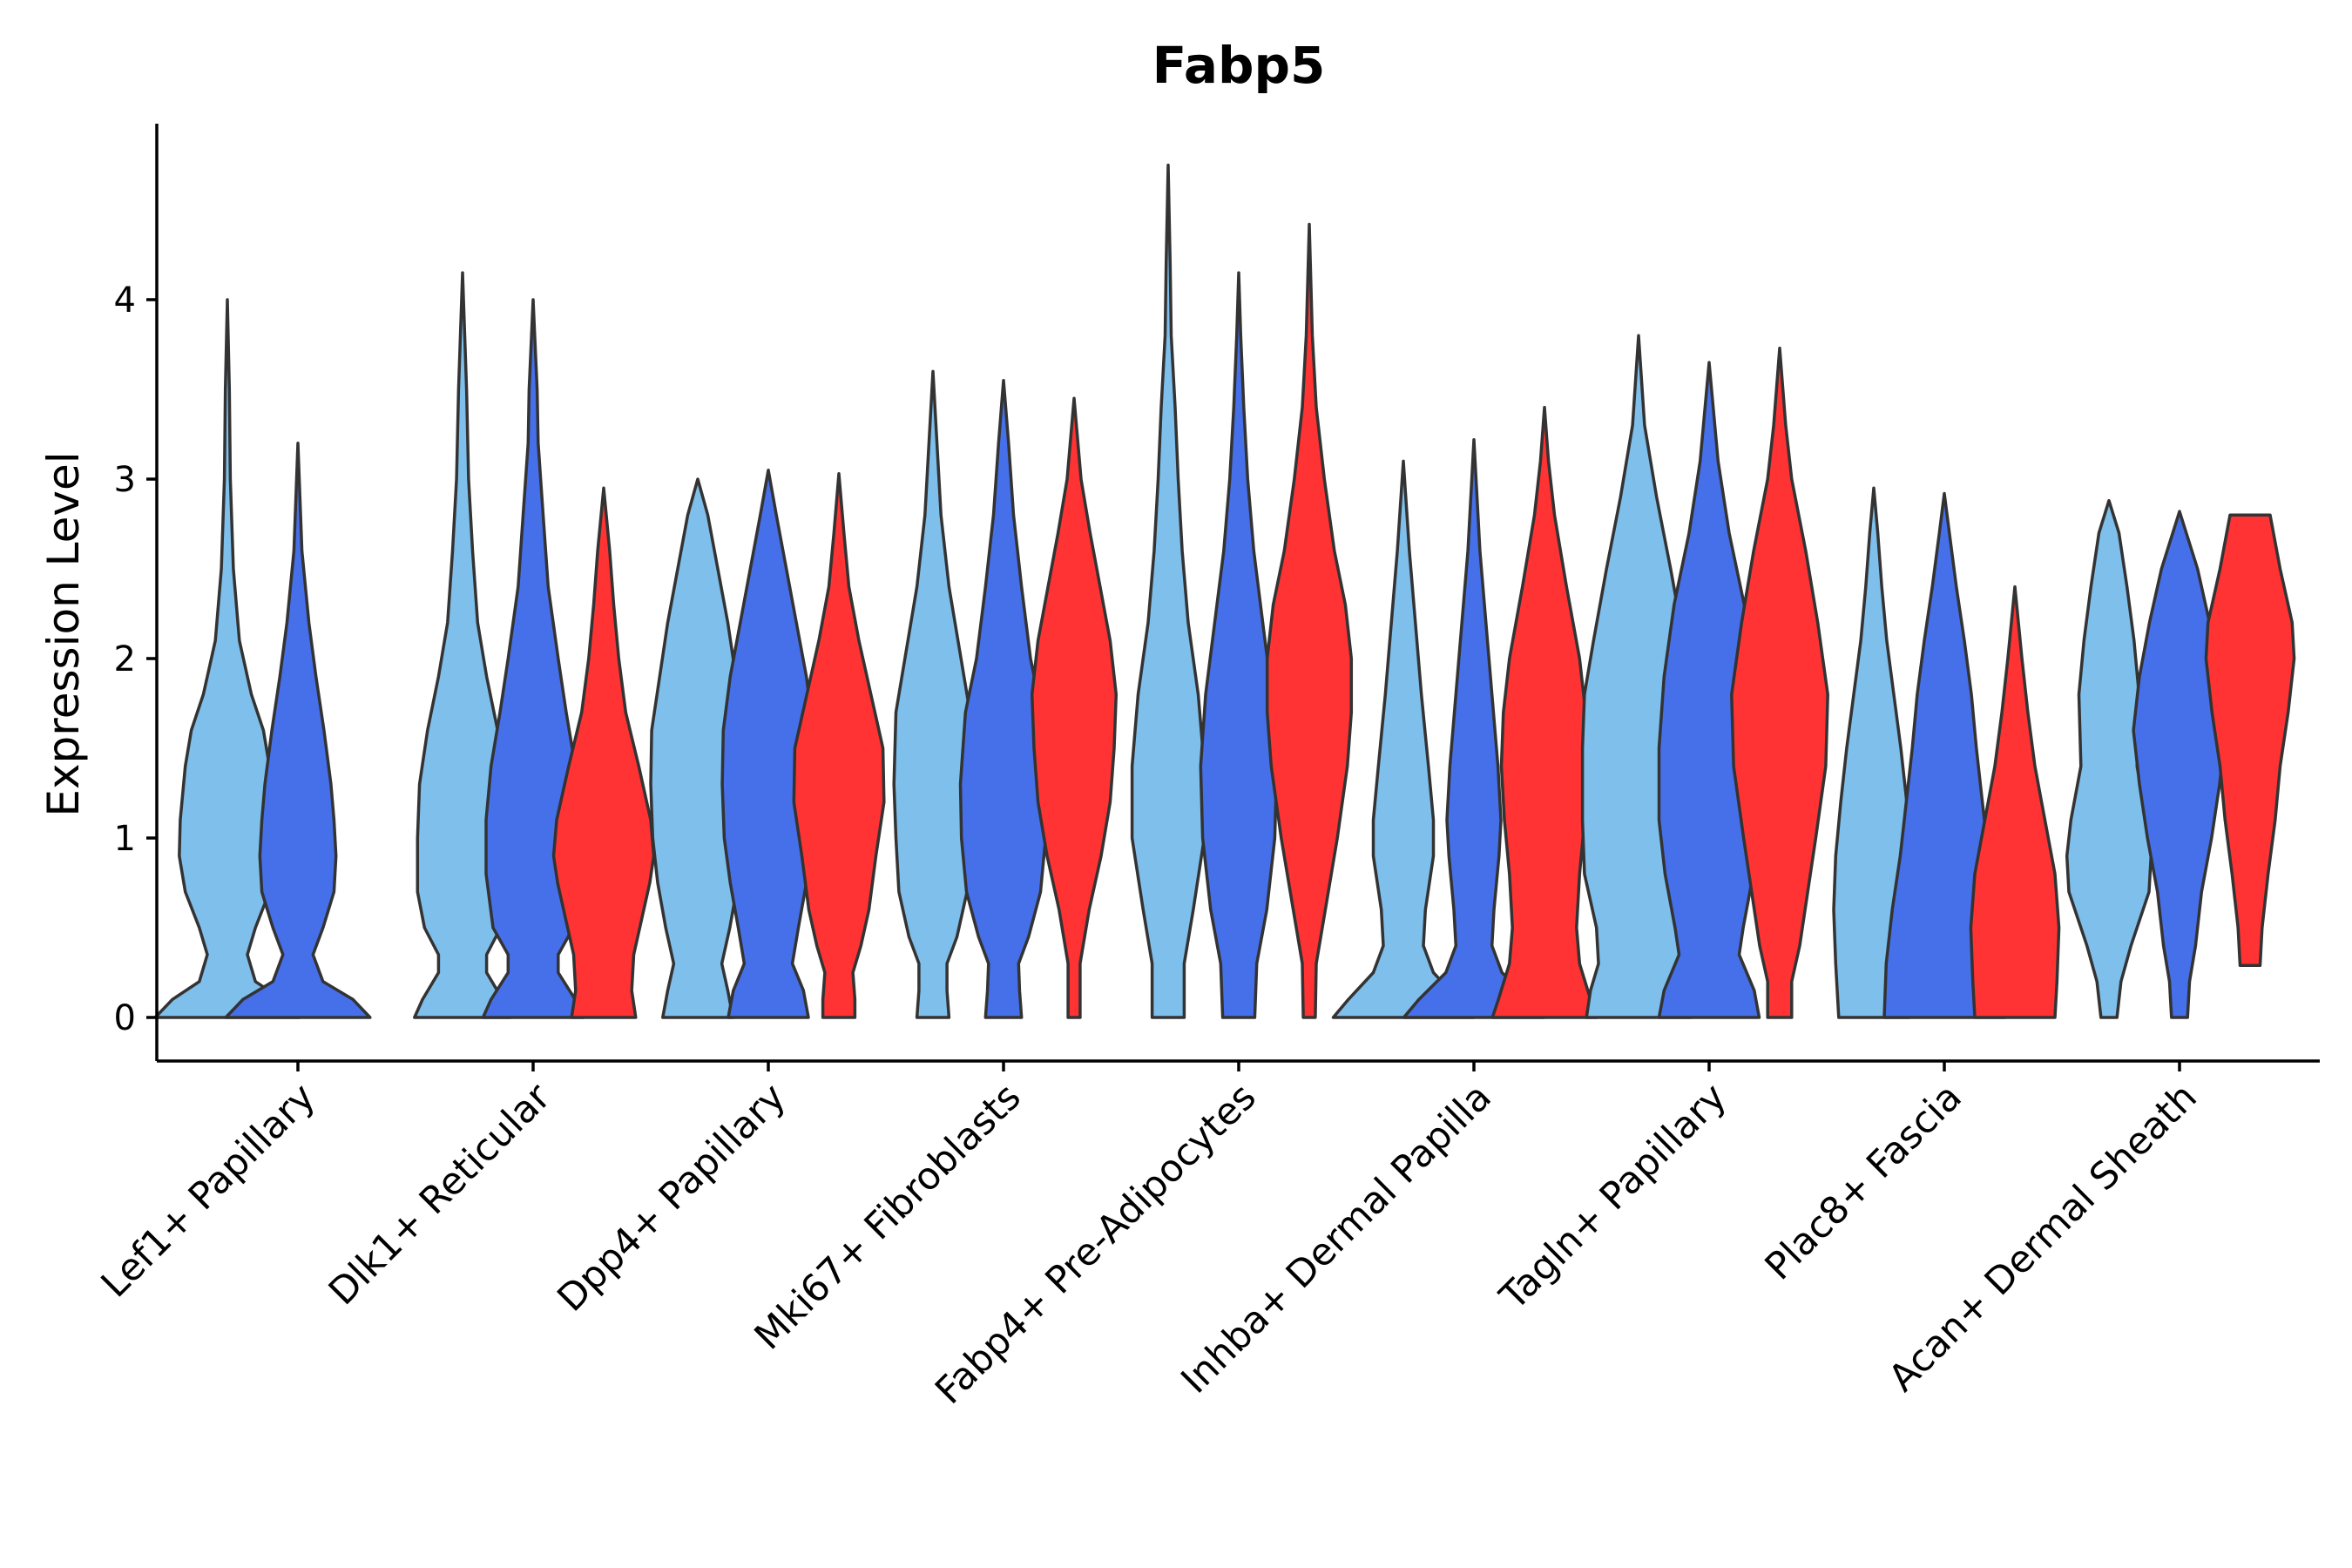  I want to click on x-tick-label-lef1-papillary: Lef1+ Papillary, so click(209, 1191).